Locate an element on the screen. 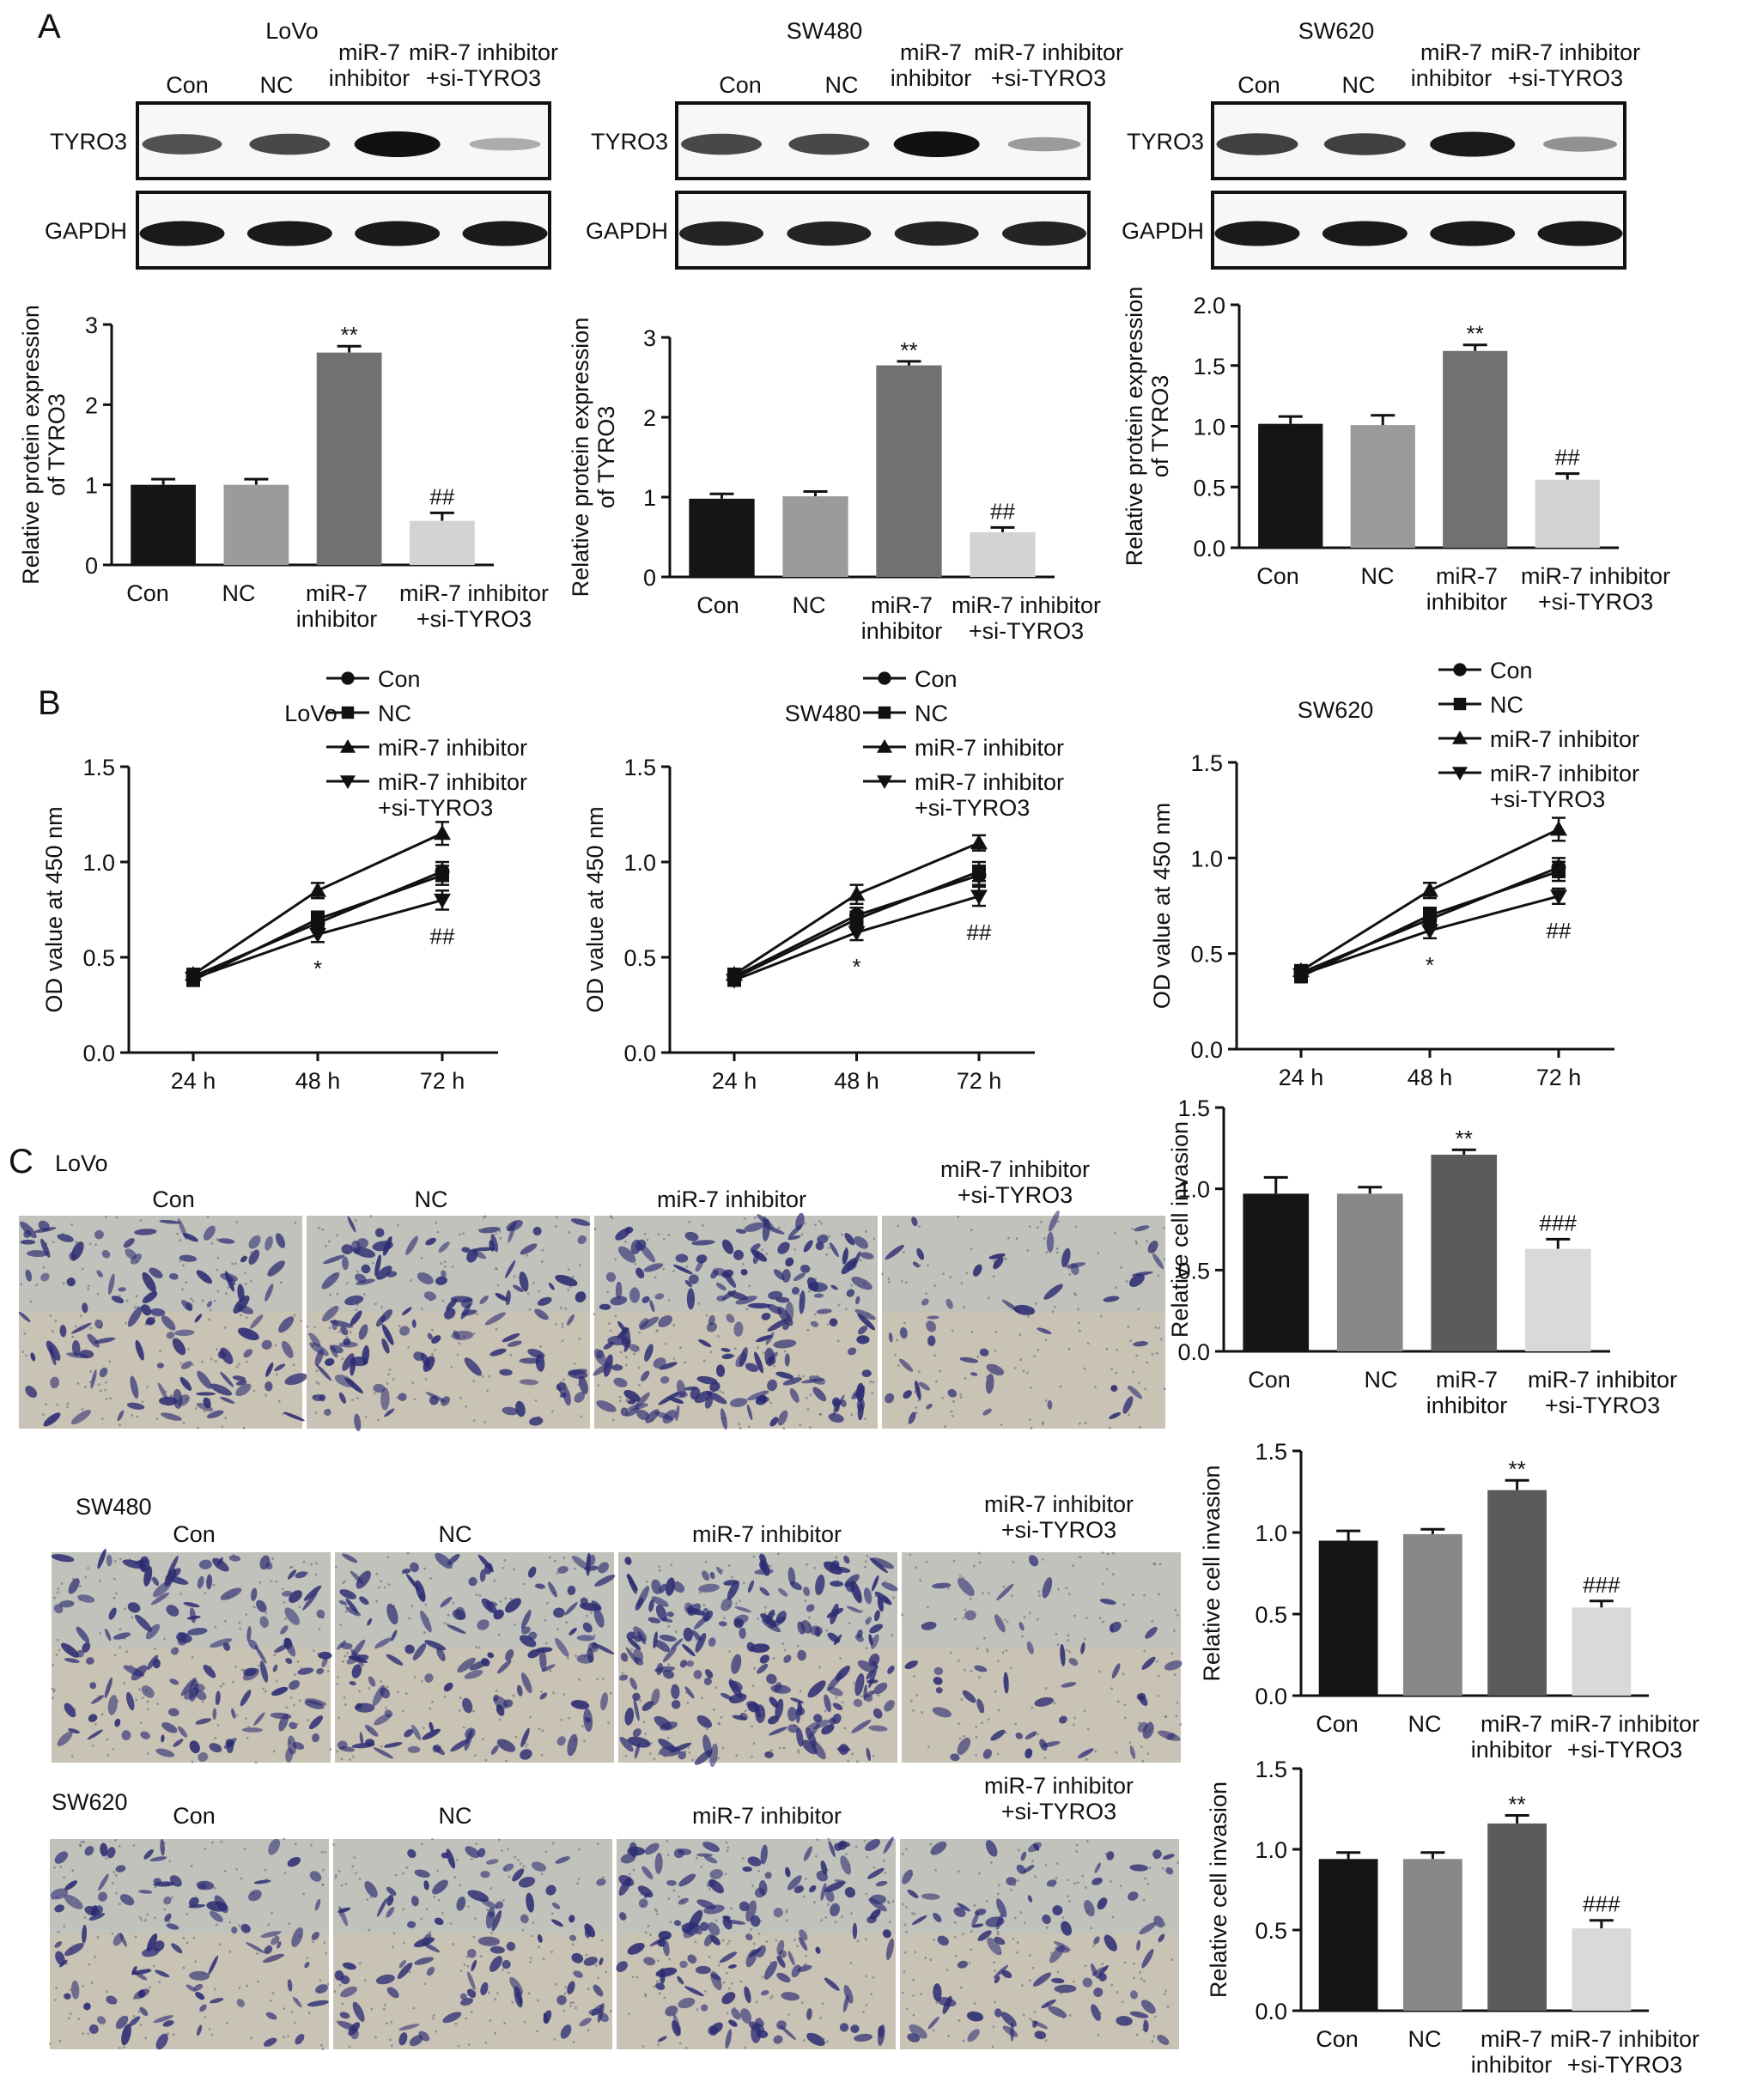 This screenshot has width=1745, height=2100. significance-label: ** is located at coordinates (1518, 1469).